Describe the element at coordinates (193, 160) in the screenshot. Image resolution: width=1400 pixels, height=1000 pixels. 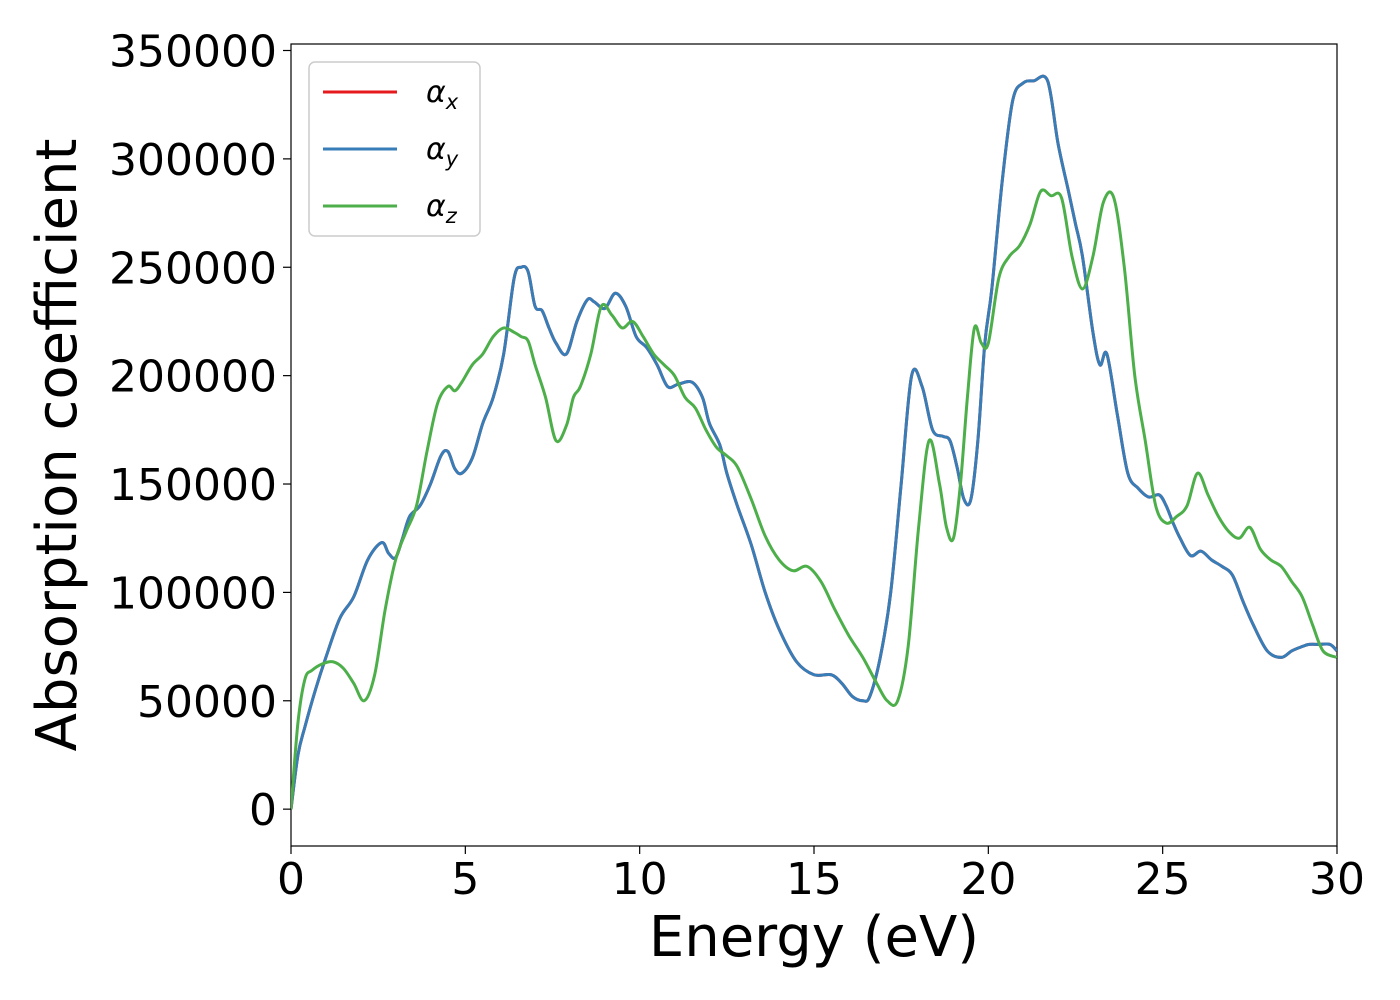
I see `y-tick-label: 300000` at that location.